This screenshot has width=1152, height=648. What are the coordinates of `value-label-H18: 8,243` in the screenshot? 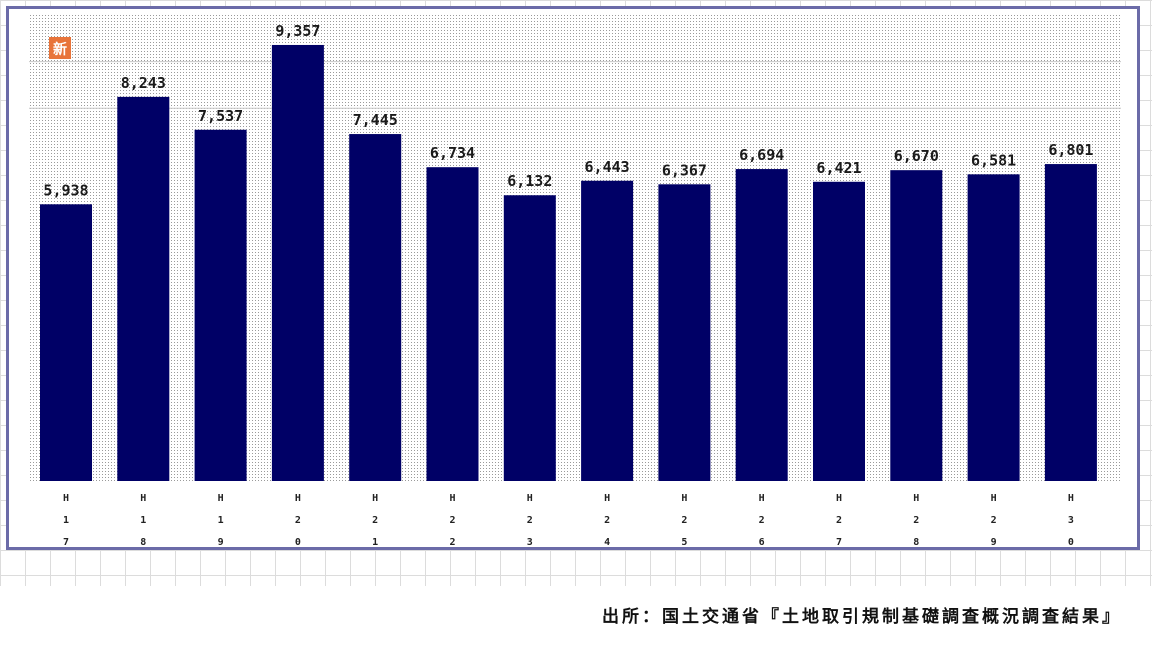 It's located at (143, 83).